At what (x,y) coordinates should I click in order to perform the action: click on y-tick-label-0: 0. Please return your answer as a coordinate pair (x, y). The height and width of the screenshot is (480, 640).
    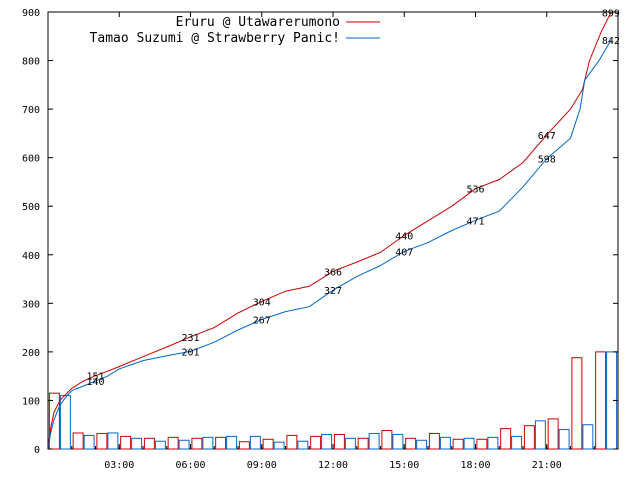
    Looking at the image, I should click on (37, 450).